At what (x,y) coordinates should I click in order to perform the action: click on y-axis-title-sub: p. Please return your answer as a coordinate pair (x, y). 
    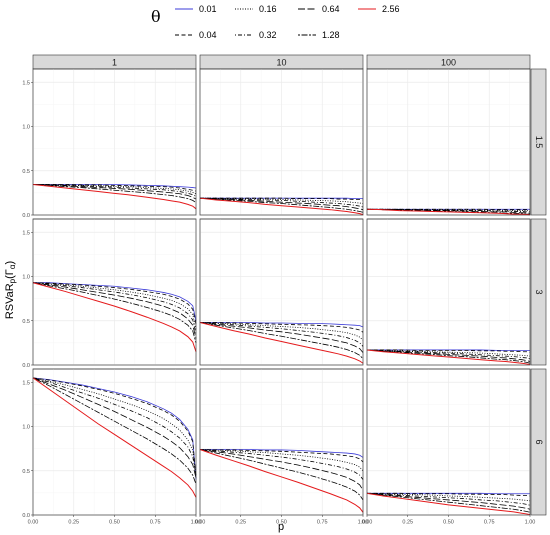
    Looking at the image, I should click on (12, 280).